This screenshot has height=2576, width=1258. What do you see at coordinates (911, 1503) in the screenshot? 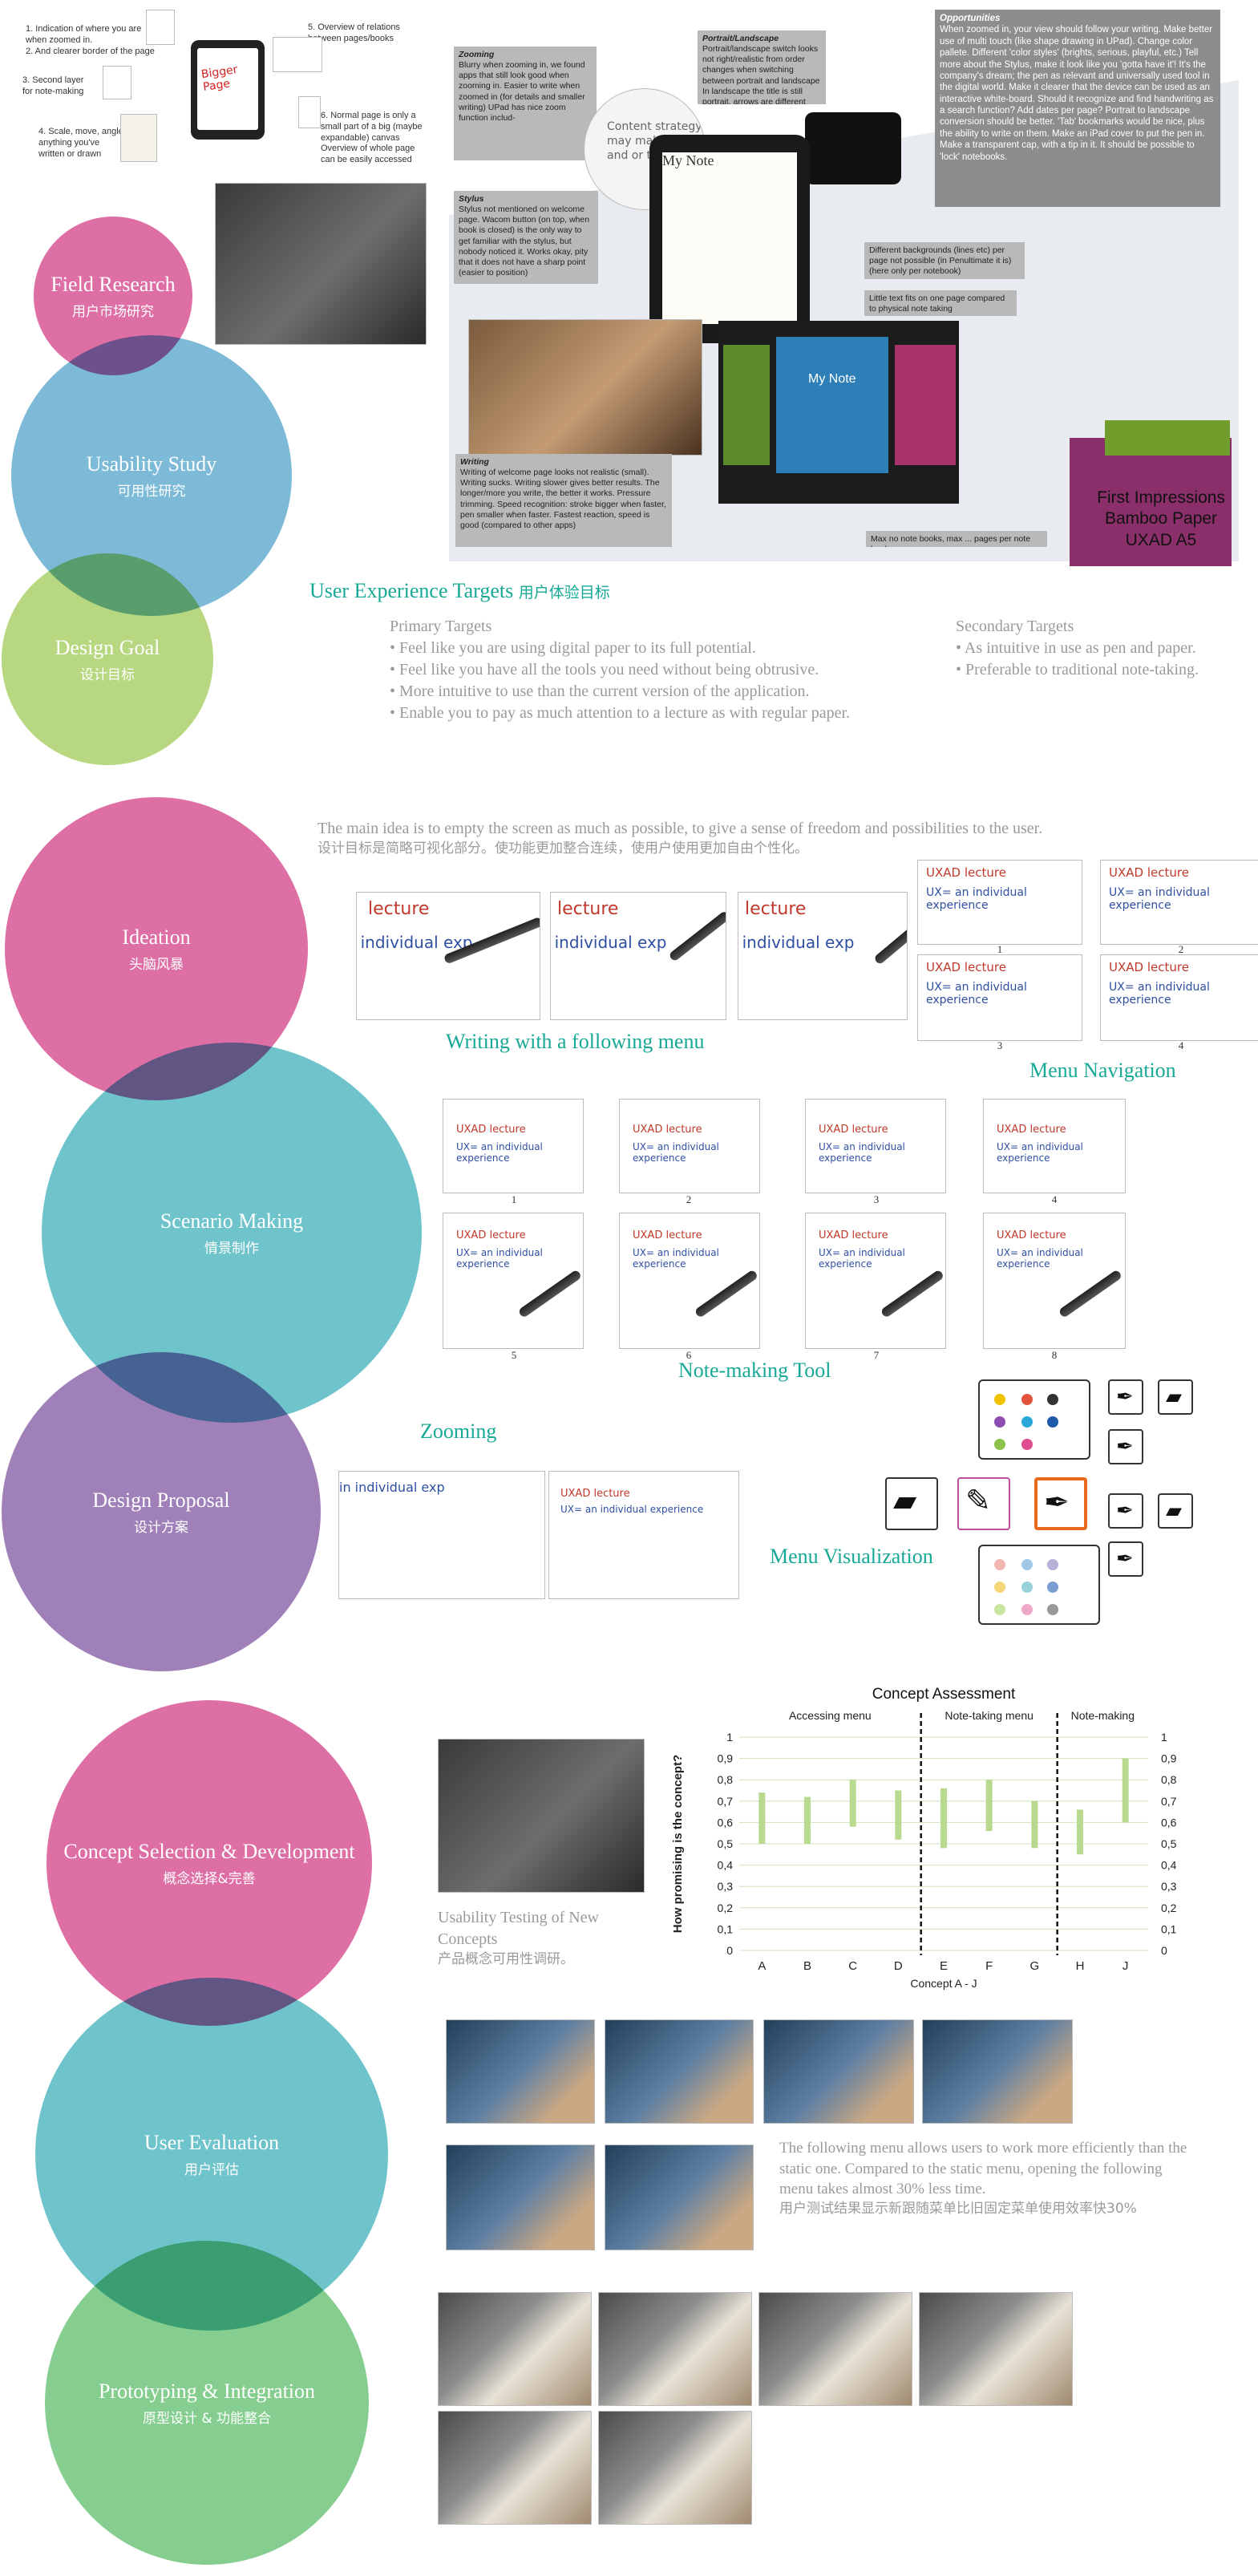
I see `eraser-tool-icon-large: ▰` at bounding box center [911, 1503].